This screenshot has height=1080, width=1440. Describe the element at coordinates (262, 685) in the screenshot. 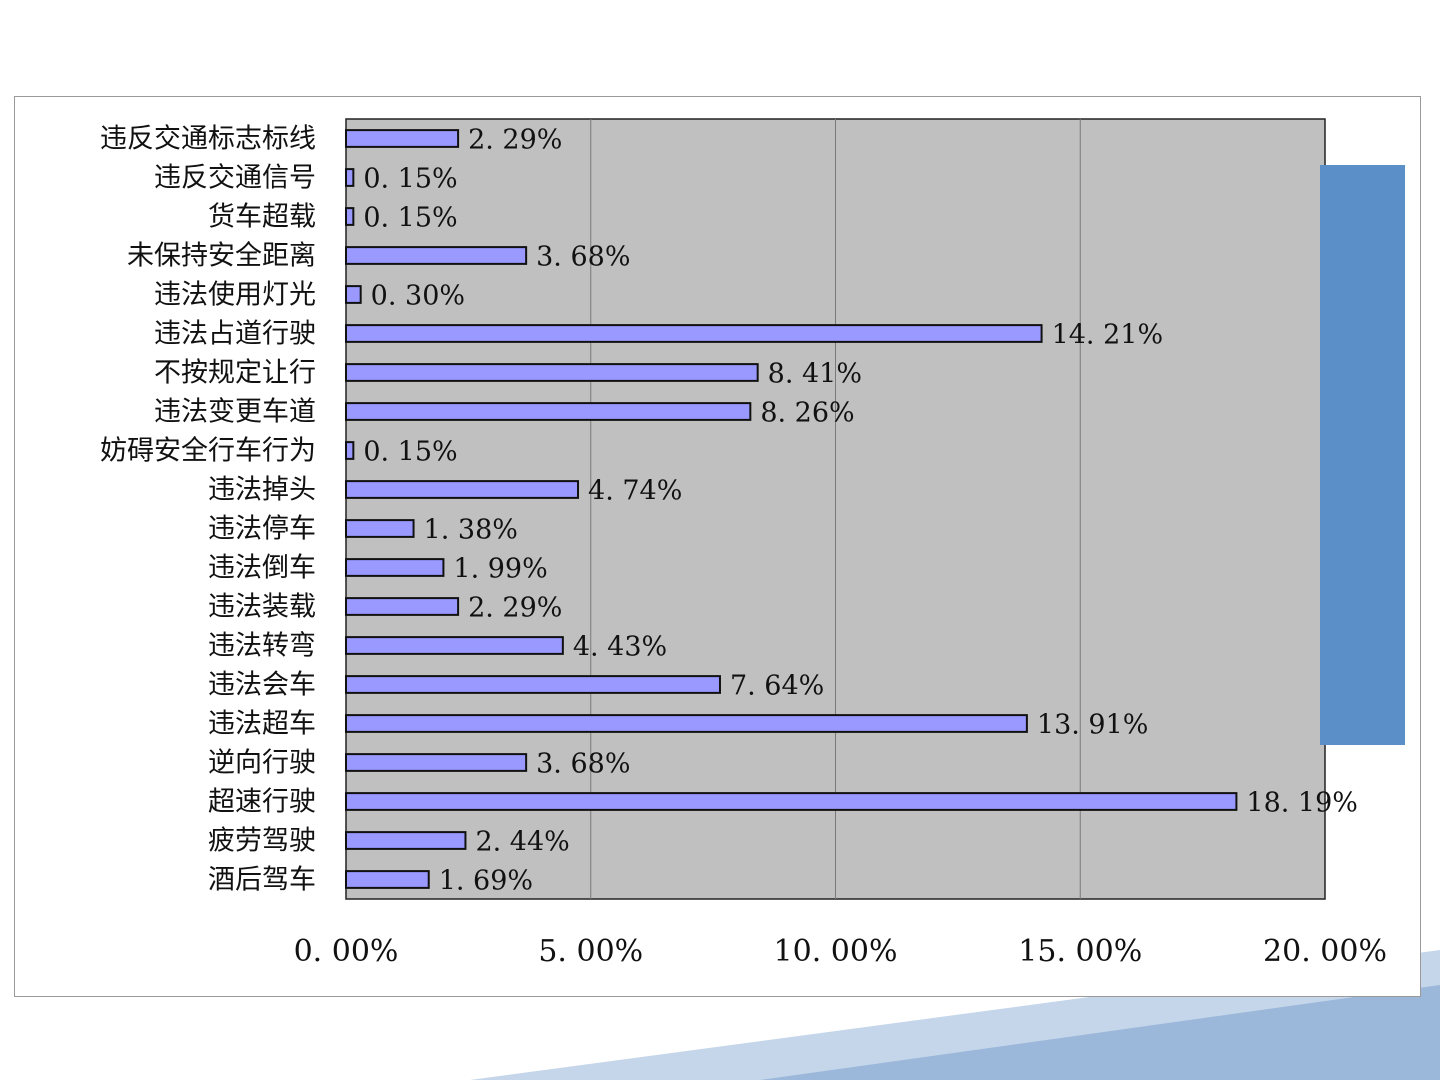

I see `category-label: 违法会车` at that location.